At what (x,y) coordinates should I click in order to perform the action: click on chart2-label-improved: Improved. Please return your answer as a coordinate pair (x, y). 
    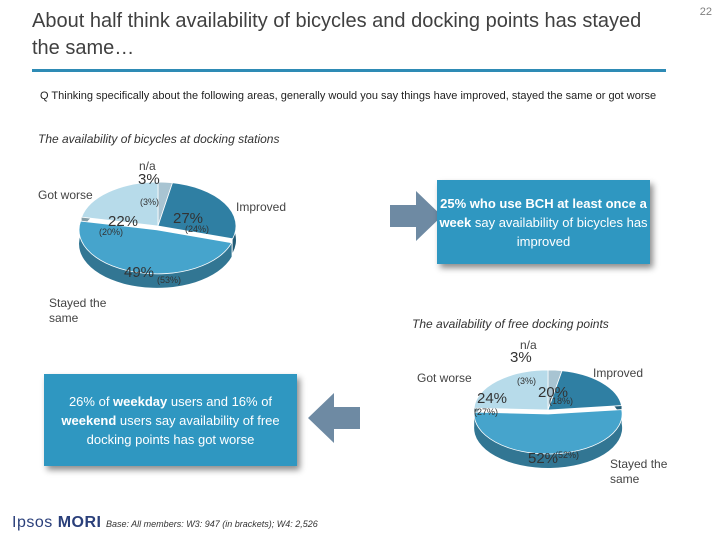
    Looking at the image, I should click on (618, 373).